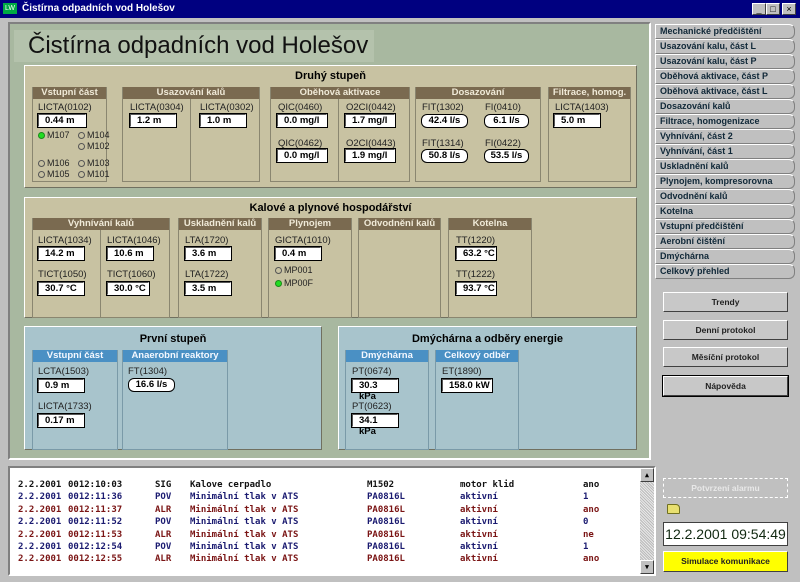  Describe the element at coordinates (725, 106) in the screenshot. I see `tab-5: Dosazování kalů` at that location.